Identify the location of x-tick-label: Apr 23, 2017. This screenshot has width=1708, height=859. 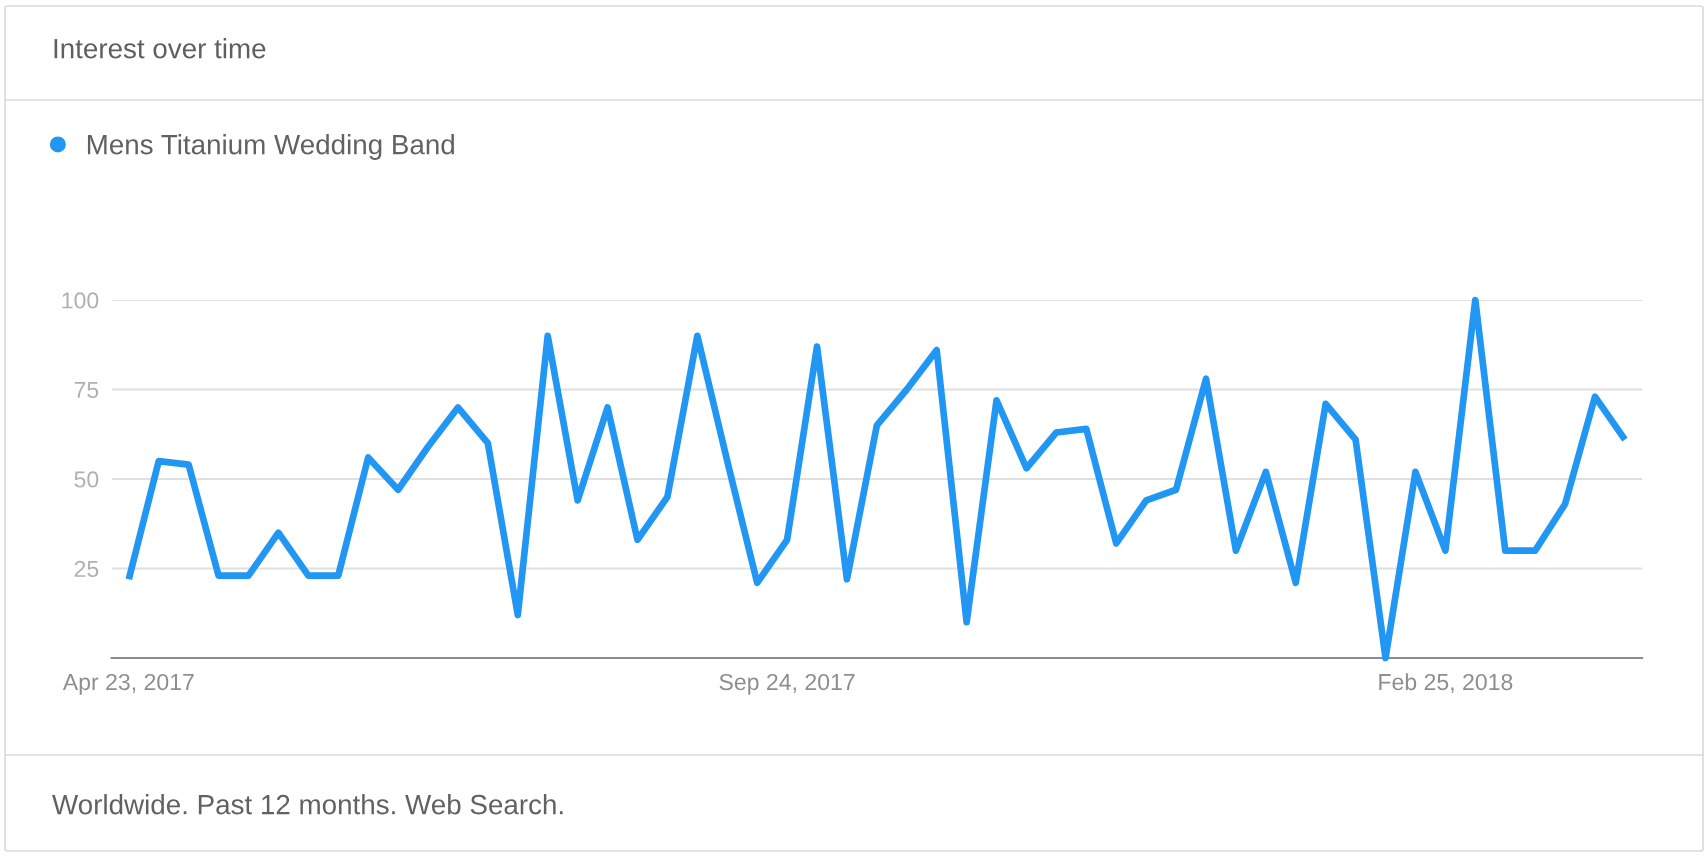
(128, 684).